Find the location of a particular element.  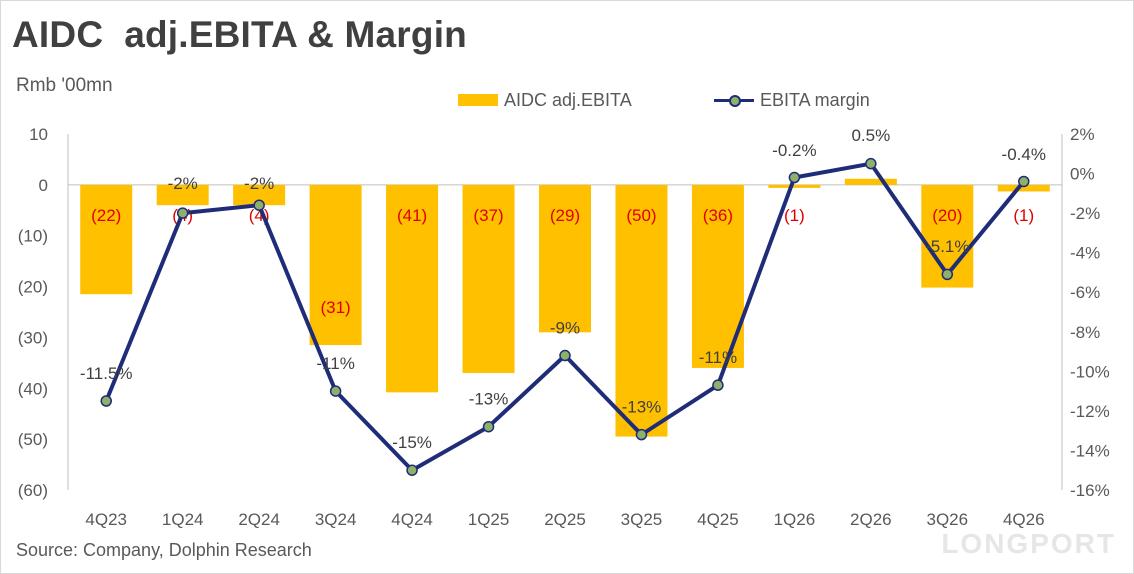

chart-title: AIDC adj.EBITA & Margin is located at coordinates (239, 34).